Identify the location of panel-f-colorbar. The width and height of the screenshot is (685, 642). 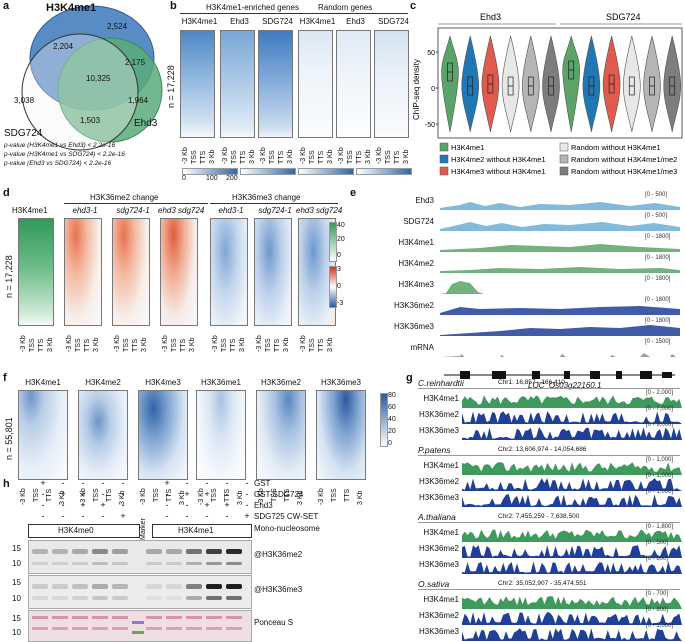
(384, 420).